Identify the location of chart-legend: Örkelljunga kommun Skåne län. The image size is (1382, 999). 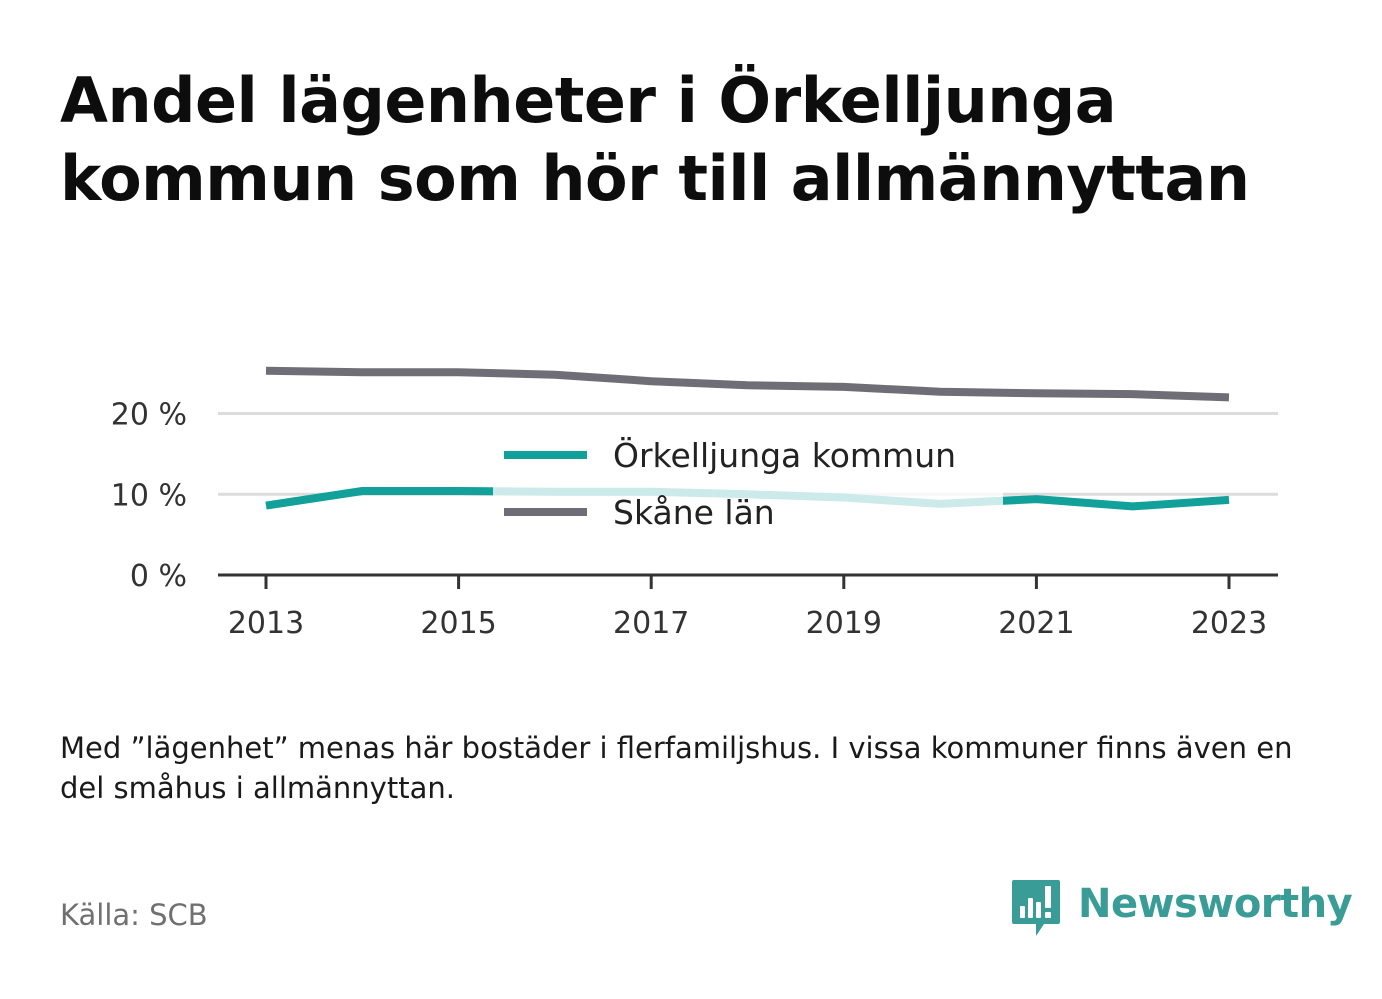
(748, 481).